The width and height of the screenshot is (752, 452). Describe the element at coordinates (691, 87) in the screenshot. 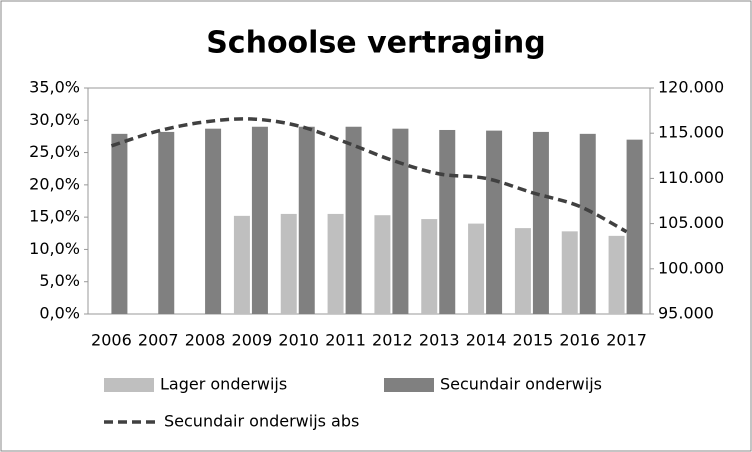

I see `y2-tick-label: 120.000` at that location.